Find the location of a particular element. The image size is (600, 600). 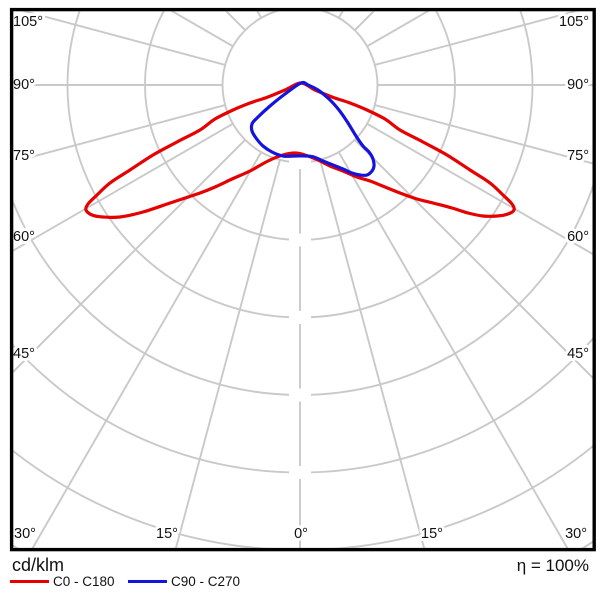

legend-swatch-c90-c270-icon is located at coordinates (147, 581).